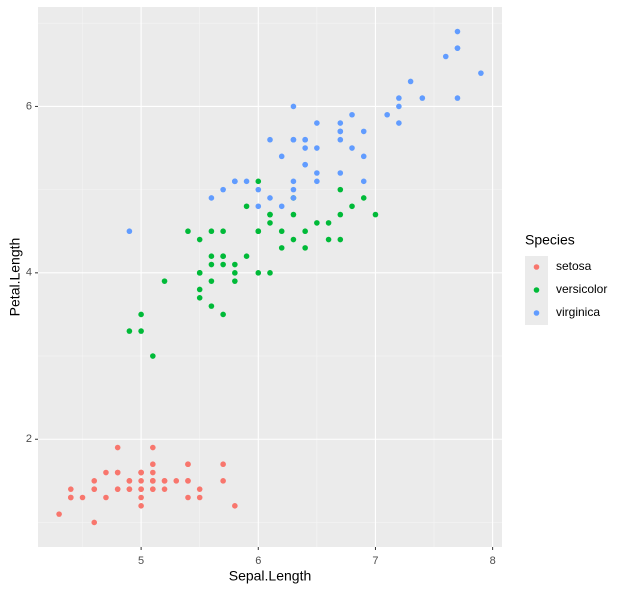 Image resolution: width=623 pixels, height=592 pixels. I want to click on legend-label: virginica, so click(578, 312).